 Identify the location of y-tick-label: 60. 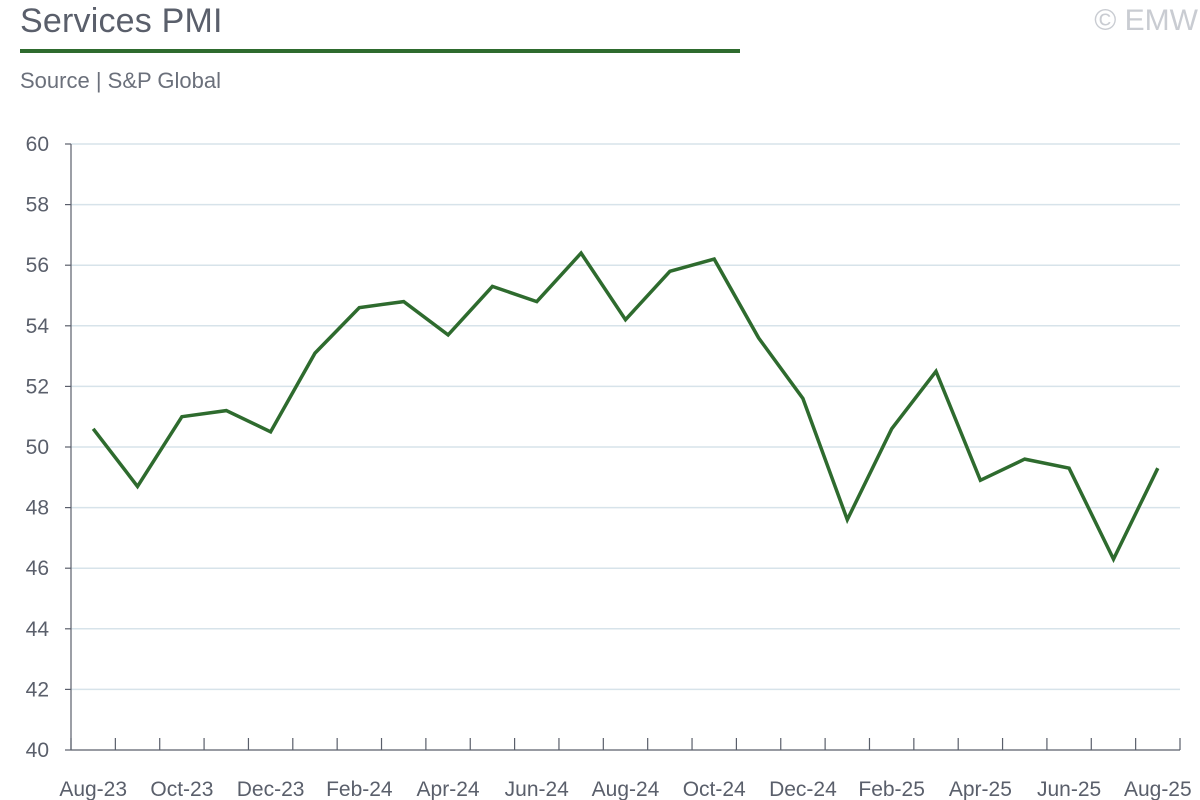
(37, 144).